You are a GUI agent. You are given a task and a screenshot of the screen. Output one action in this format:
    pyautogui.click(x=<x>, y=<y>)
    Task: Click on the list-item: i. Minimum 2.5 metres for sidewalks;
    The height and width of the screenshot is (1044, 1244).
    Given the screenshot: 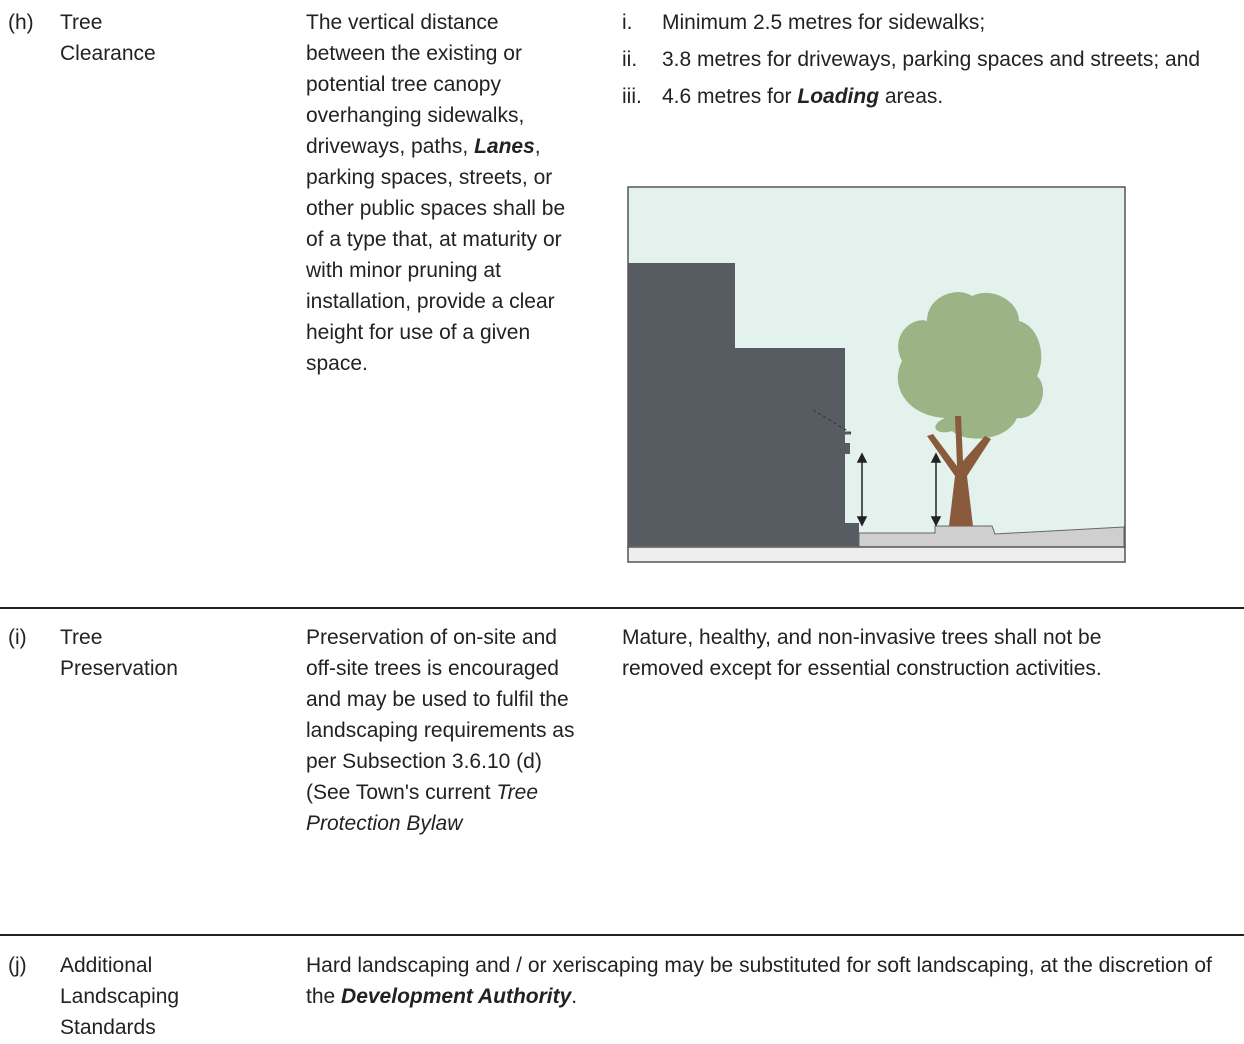 What is the action you would take?
    pyautogui.click(x=929, y=22)
    